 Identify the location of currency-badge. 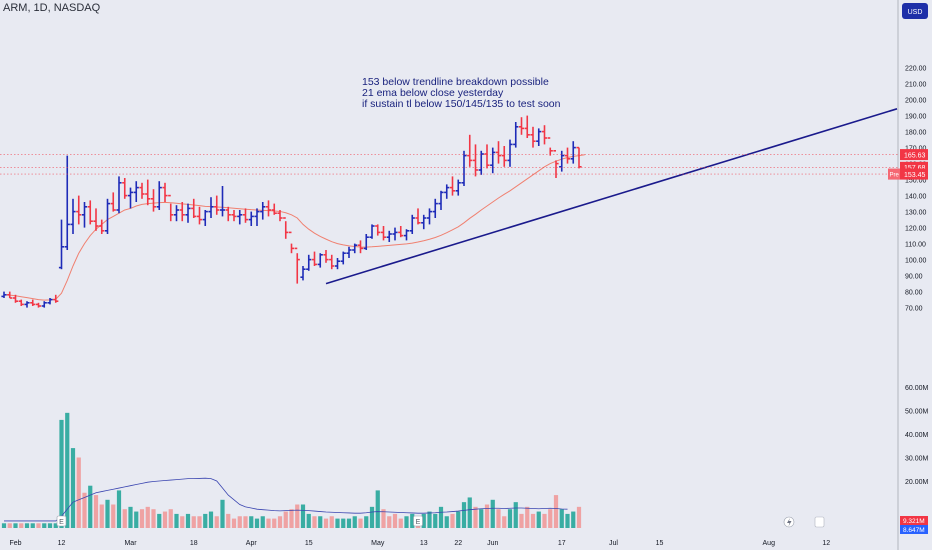
(915, 11).